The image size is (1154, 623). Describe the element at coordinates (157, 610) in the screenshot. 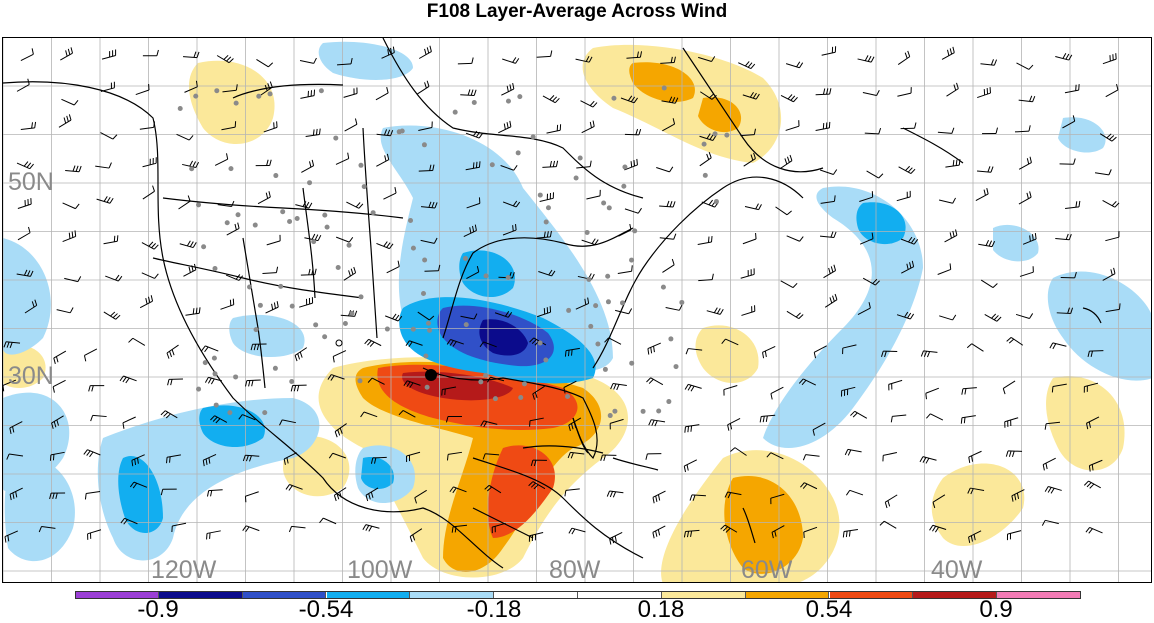

I see `colorbar-label: -0.9` at that location.